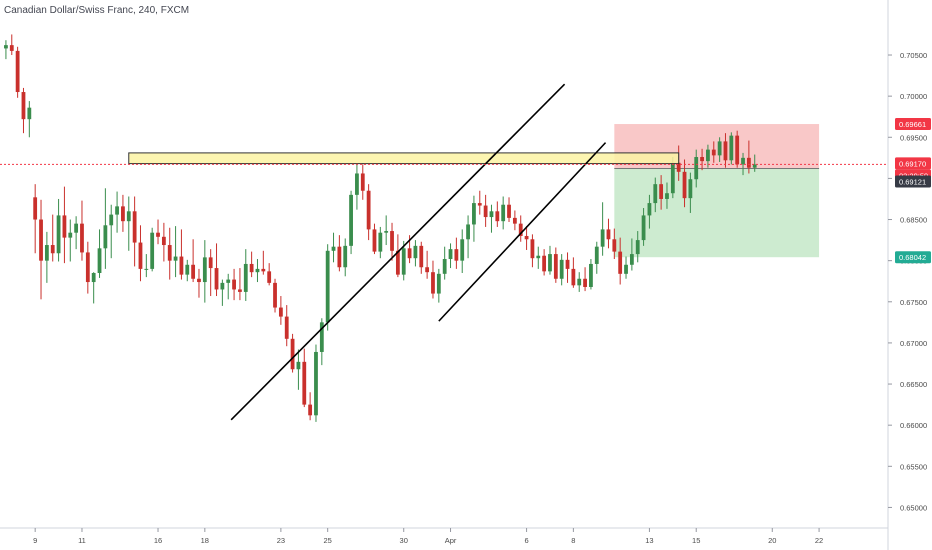  Describe the element at coordinates (428, 536) in the screenshot. I see `time-axis: 9 11 16 18 23 25 30 Apr 6 8 13 15 20 22` at that location.